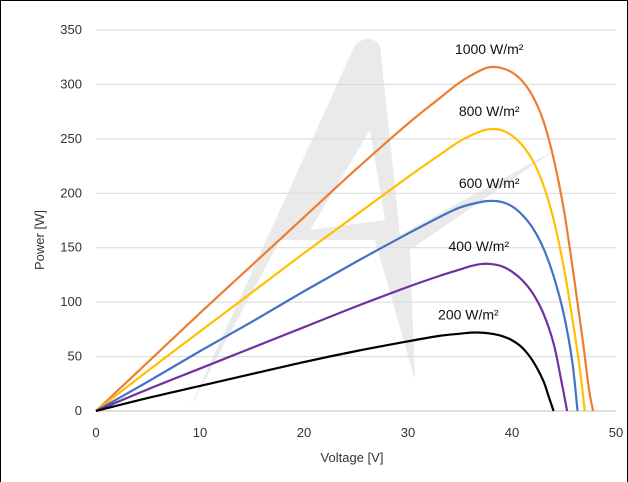 This screenshot has width=628, height=482. What do you see at coordinates (39, 240) in the screenshot?
I see `y-axis-label: Power [W]` at bounding box center [39, 240].